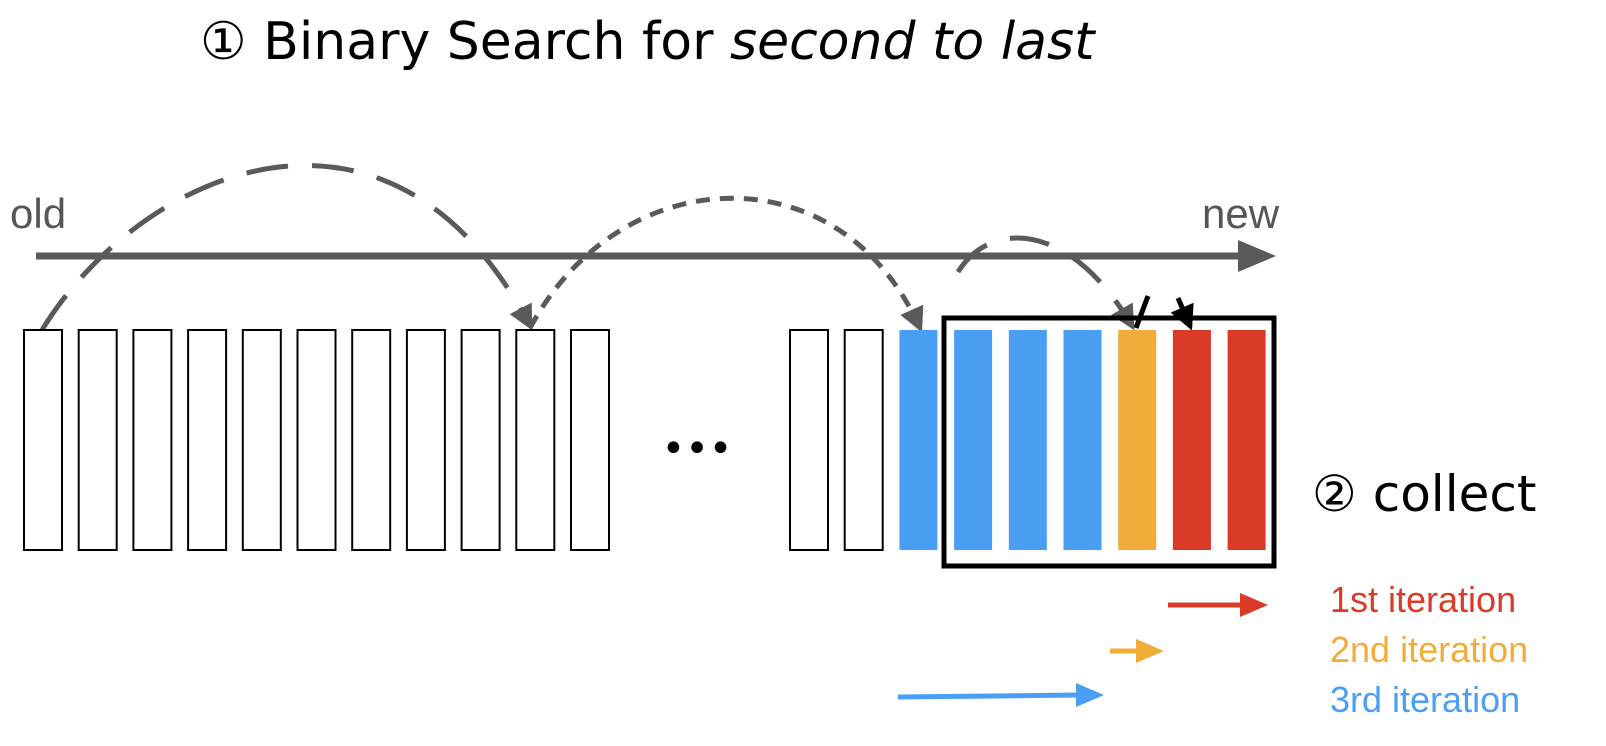 The width and height of the screenshot is (1606, 746). Describe the element at coordinates (1090, 695) in the screenshot. I see `iteration-3-arrowhead` at that location.